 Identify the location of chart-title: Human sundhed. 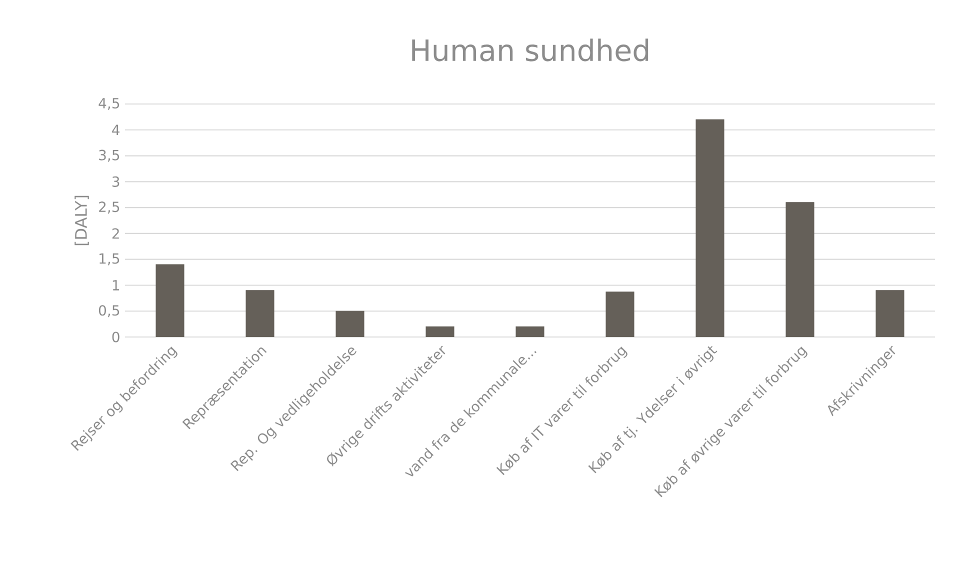
(530, 50).